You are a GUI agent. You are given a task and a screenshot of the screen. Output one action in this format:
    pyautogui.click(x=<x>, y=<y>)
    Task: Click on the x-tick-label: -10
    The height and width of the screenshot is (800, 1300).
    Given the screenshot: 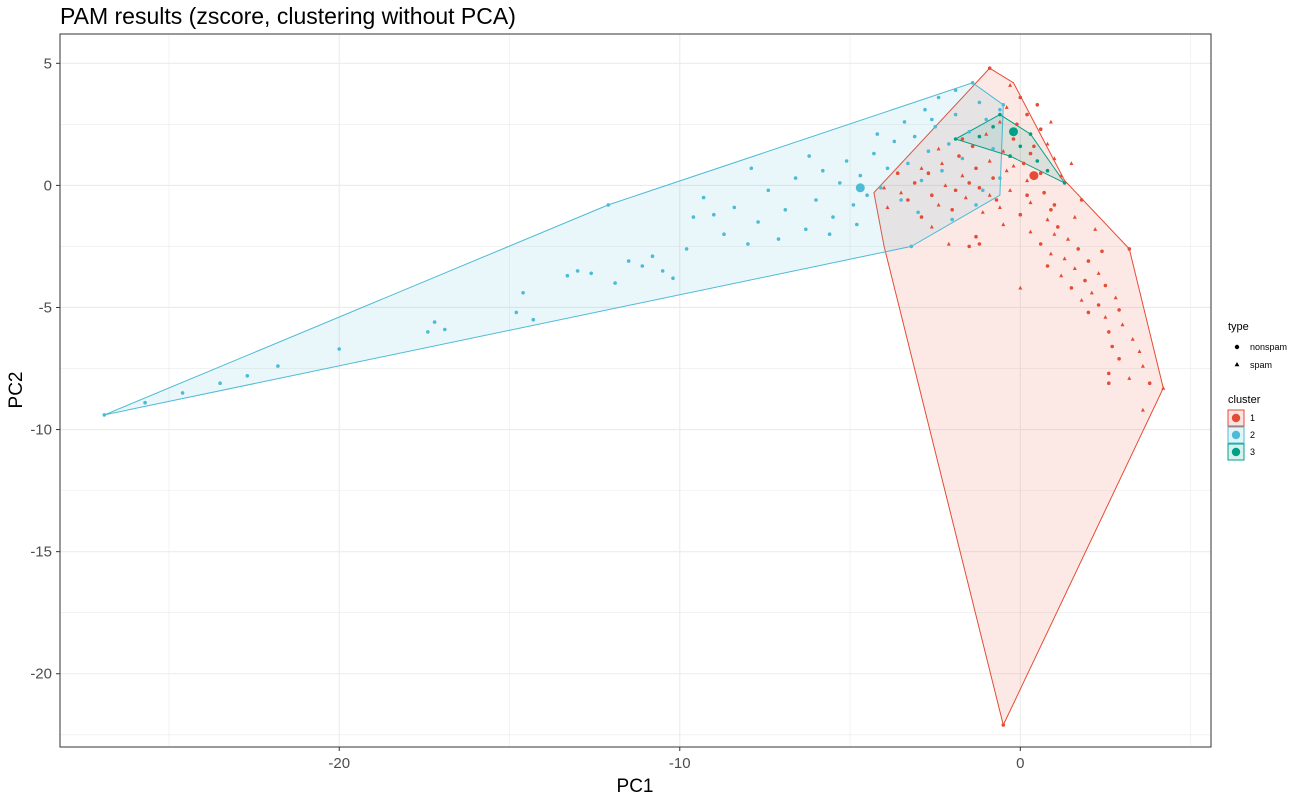 What is the action you would take?
    pyautogui.click(x=680, y=763)
    